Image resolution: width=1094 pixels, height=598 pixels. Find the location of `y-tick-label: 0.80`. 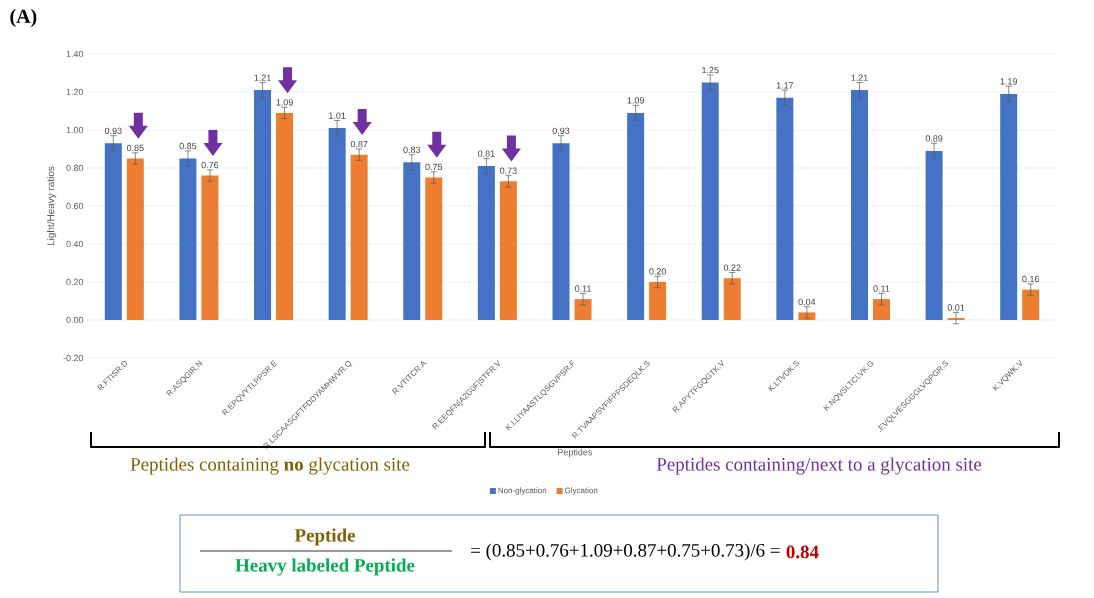

y-tick-label: 0.80 is located at coordinates (75, 168).